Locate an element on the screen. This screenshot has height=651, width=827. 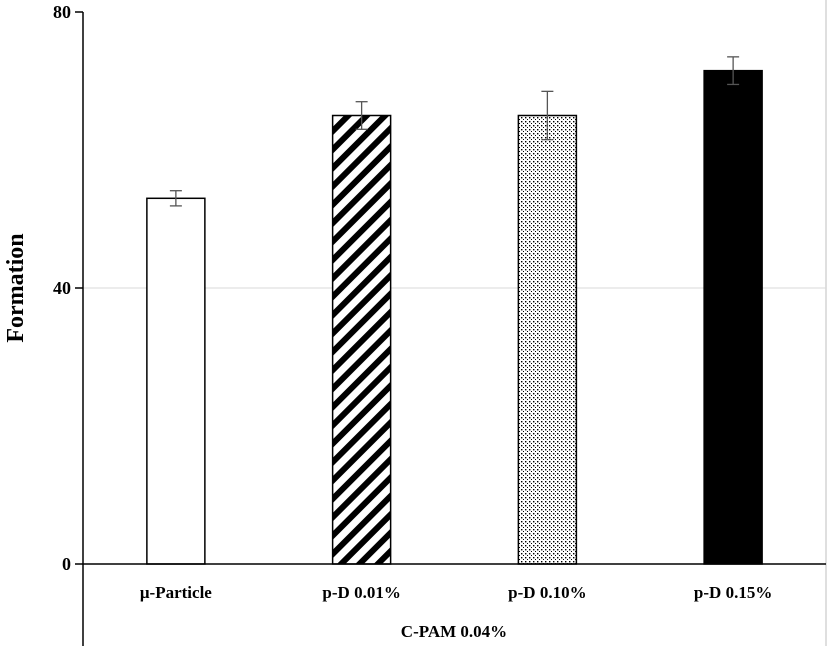
y-ticks: 0 40 80 is located at coordinates (68, 288).